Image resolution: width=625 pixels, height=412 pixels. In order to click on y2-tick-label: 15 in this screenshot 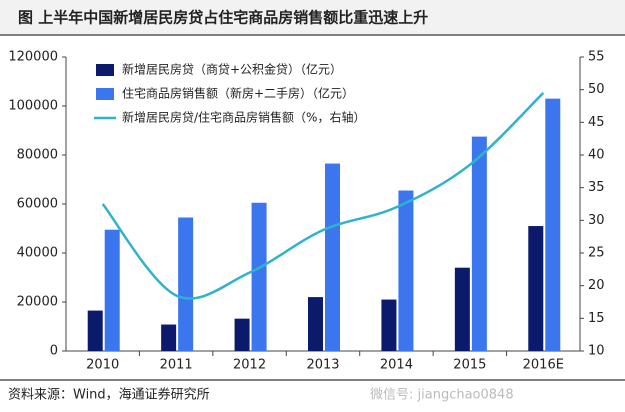, I will do `click(596, 318)`.